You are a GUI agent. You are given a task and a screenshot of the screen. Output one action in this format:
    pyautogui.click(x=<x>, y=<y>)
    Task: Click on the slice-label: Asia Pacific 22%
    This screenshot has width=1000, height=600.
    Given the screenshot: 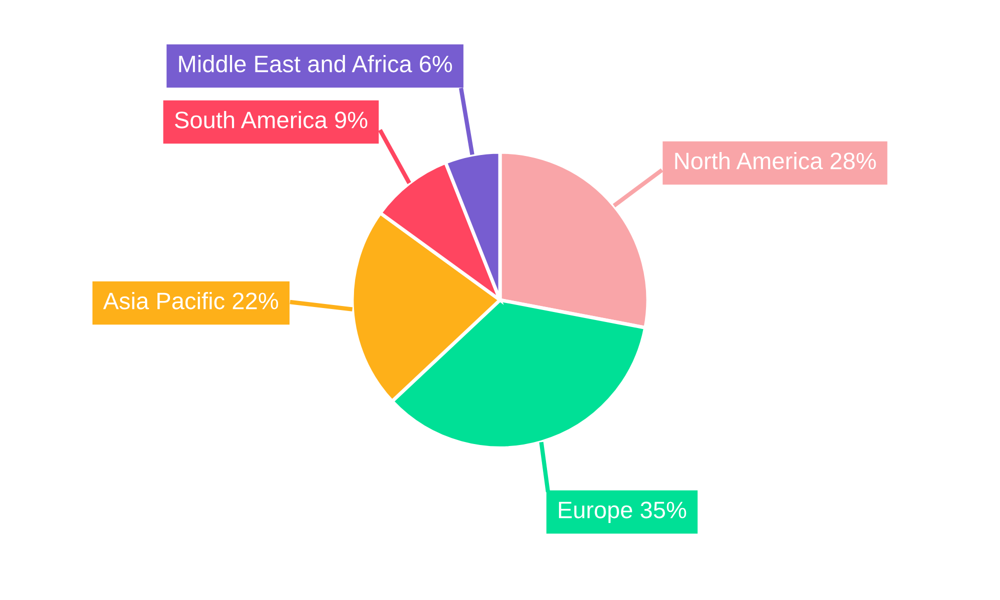 What is the action you would take?
    pyautogui.click(x=190, y=301)
    